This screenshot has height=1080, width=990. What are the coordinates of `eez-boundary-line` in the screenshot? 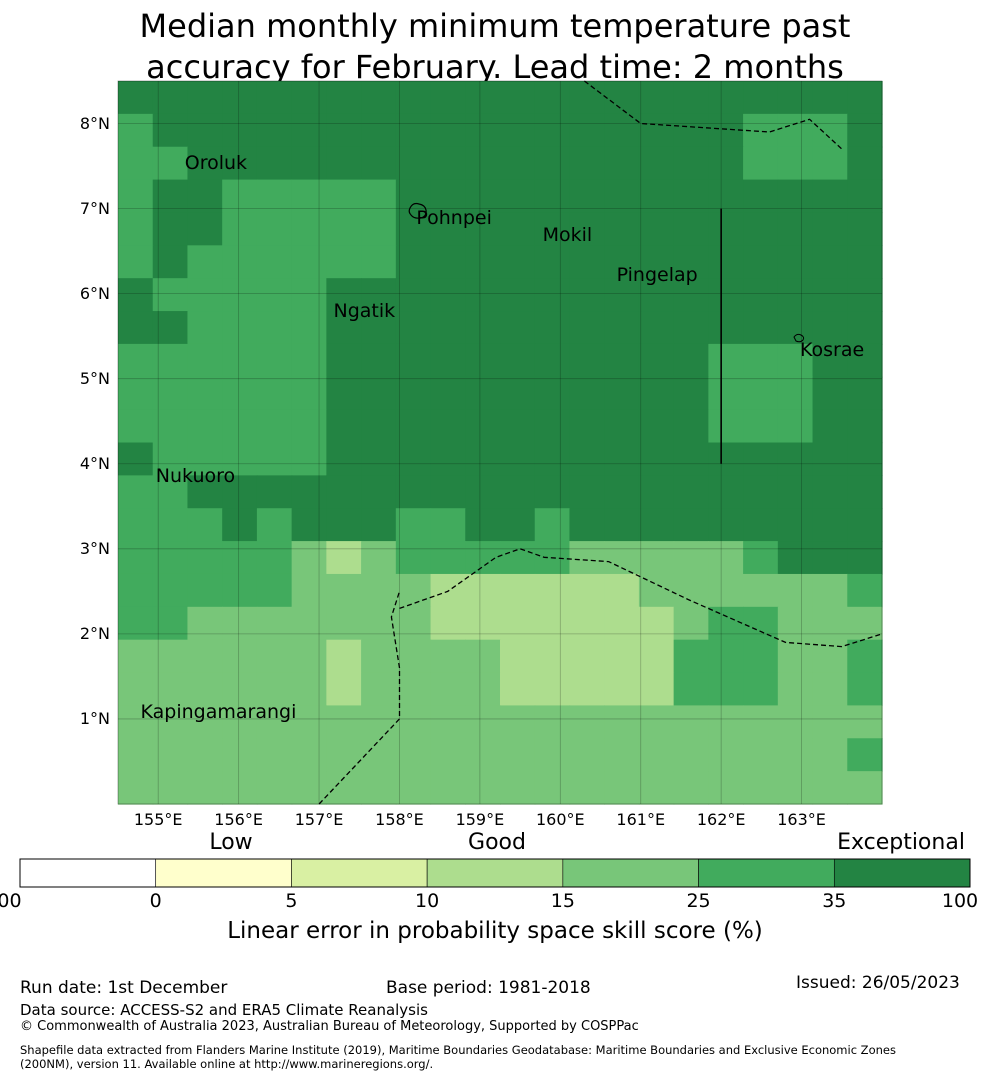 It's located at (713, 115).